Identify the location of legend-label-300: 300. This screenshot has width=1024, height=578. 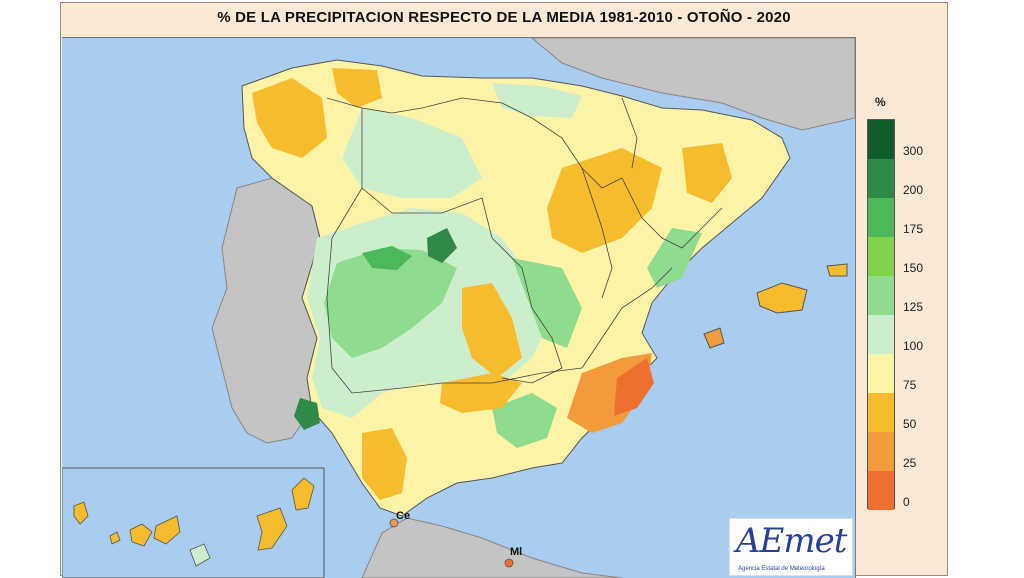
(913, 151).